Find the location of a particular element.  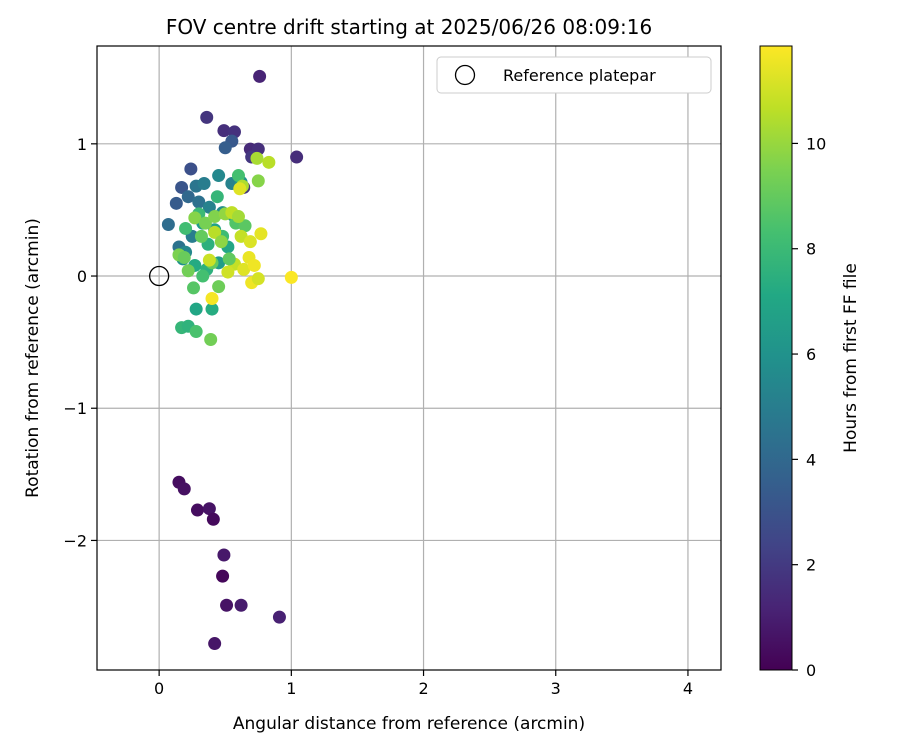

x-tick-label: 3 is located at coordinates (556, 688).